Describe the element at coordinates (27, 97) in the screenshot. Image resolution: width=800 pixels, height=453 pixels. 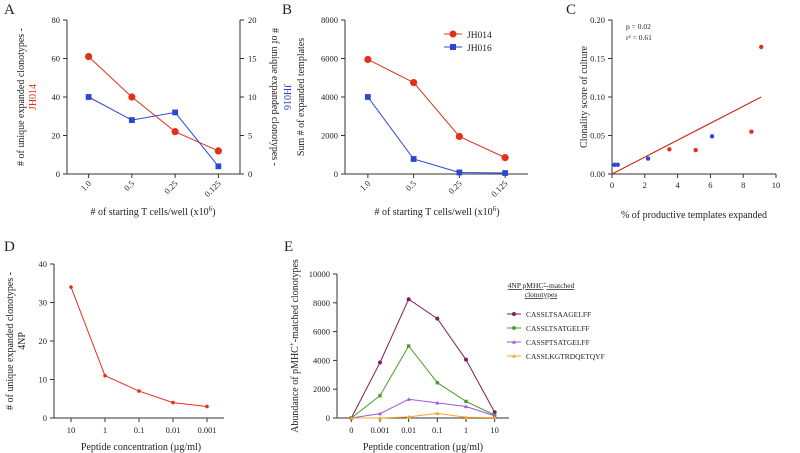
I see `panel-a-y-title: # of unique expanded clonotypes -JH014` at that location.